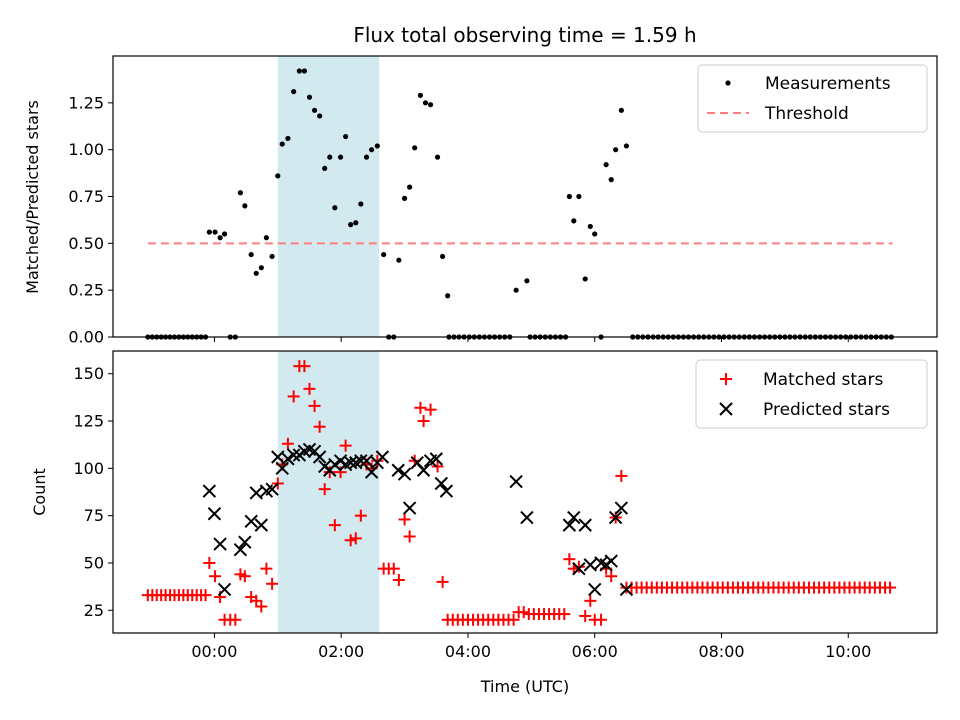 The height and width of the screenshot is (720, 960). What do you see at coordinates (726, 409) in the screenshot?
I see `legend-predicted-marker` at bounding box center [726, 409].